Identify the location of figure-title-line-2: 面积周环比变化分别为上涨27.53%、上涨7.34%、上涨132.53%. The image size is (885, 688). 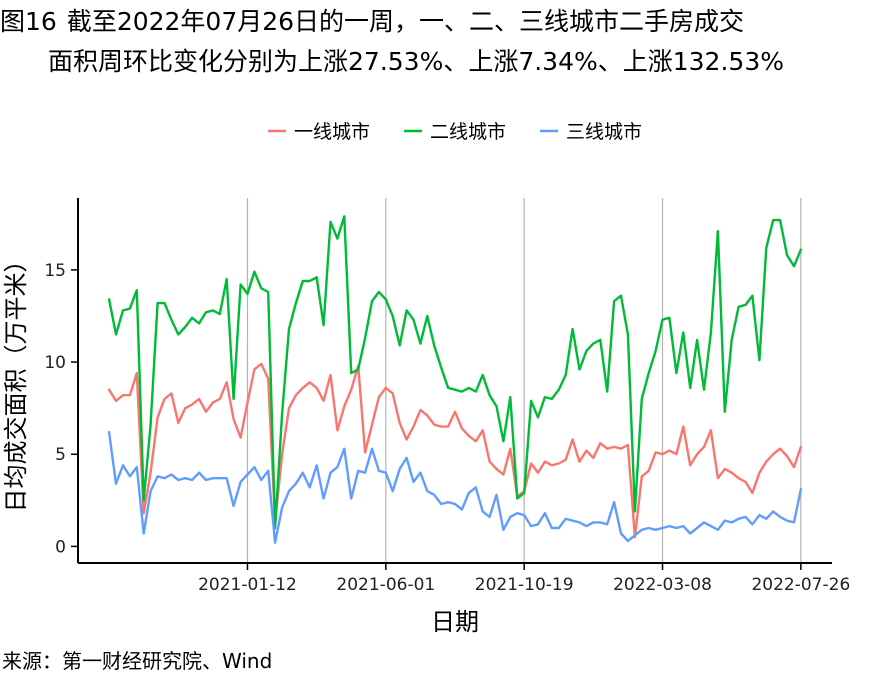
(416, 61).